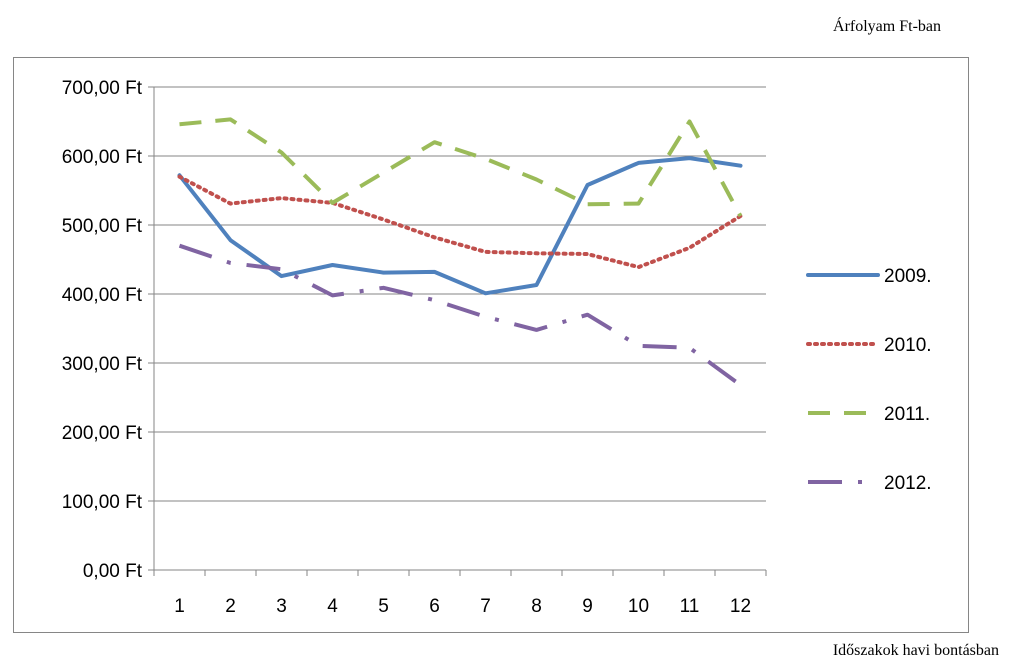  What do you see at coordinates (461, 167) in the screenshot?
I see `series-line-2011` at bounding box center [461, 167].